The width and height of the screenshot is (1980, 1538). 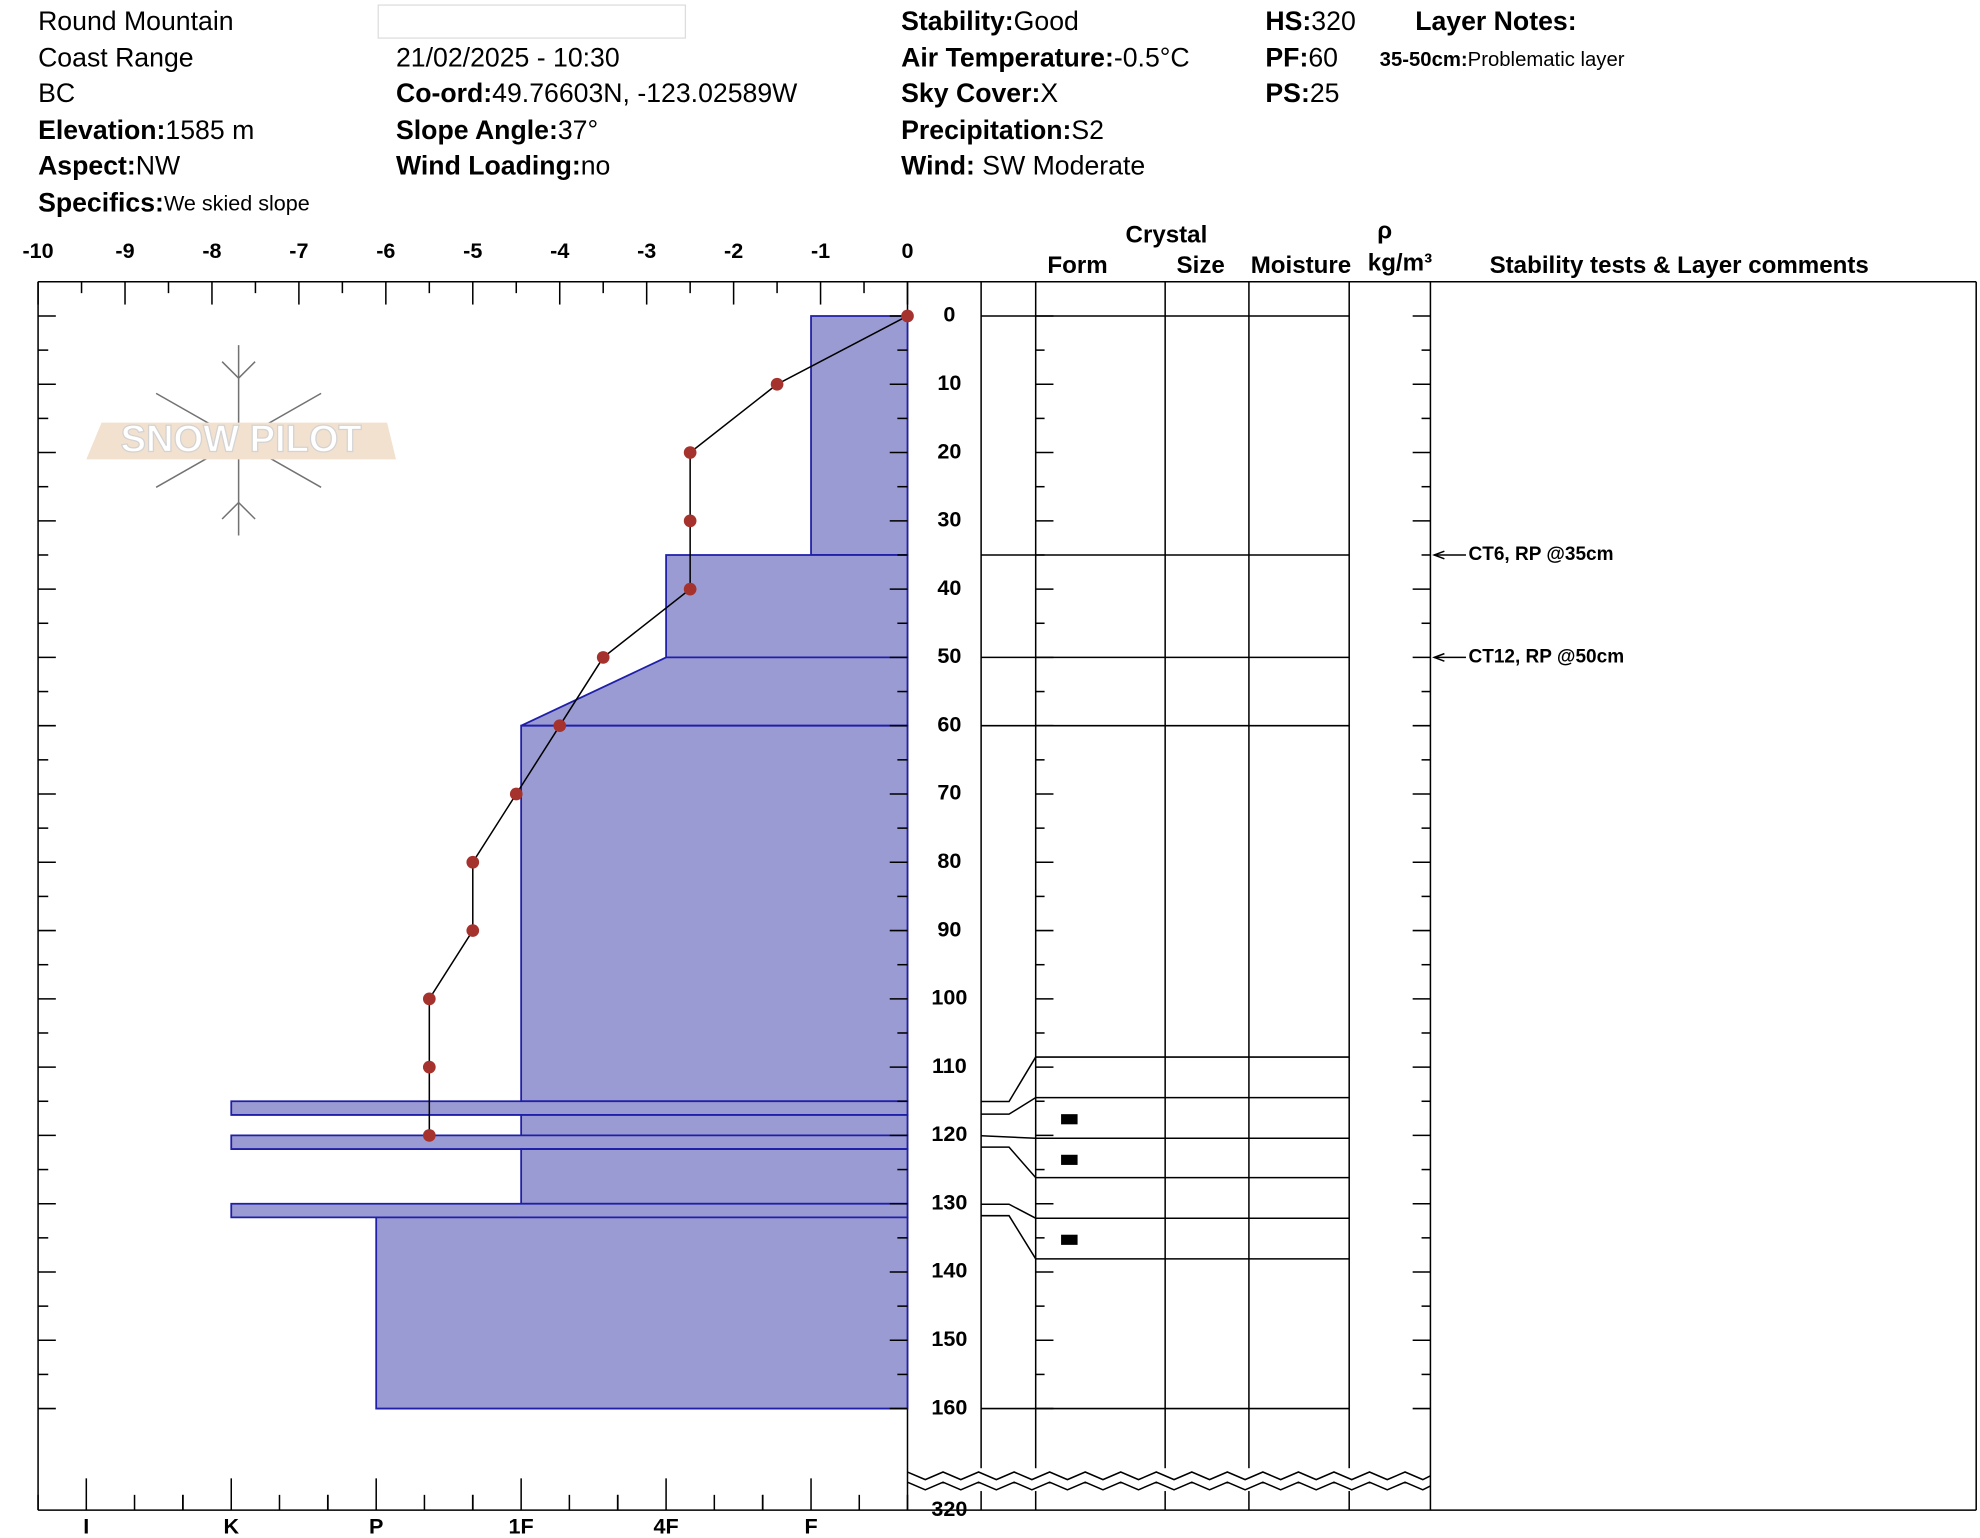 I want to click on header-field: Wind Loading:no, so click(x=503, y=166).